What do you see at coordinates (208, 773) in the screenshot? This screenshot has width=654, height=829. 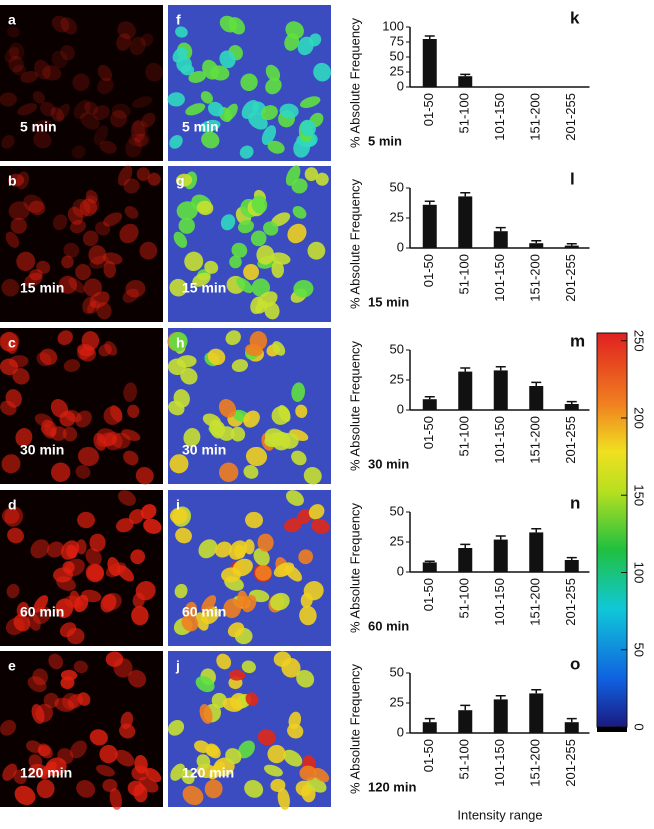 I see `time-label: 120 min` at bounding box center [208, 773].